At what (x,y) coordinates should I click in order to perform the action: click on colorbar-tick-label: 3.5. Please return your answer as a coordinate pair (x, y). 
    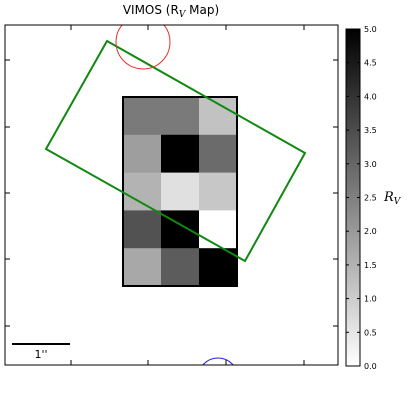
    Looking at the image, I should click on (370, 130).